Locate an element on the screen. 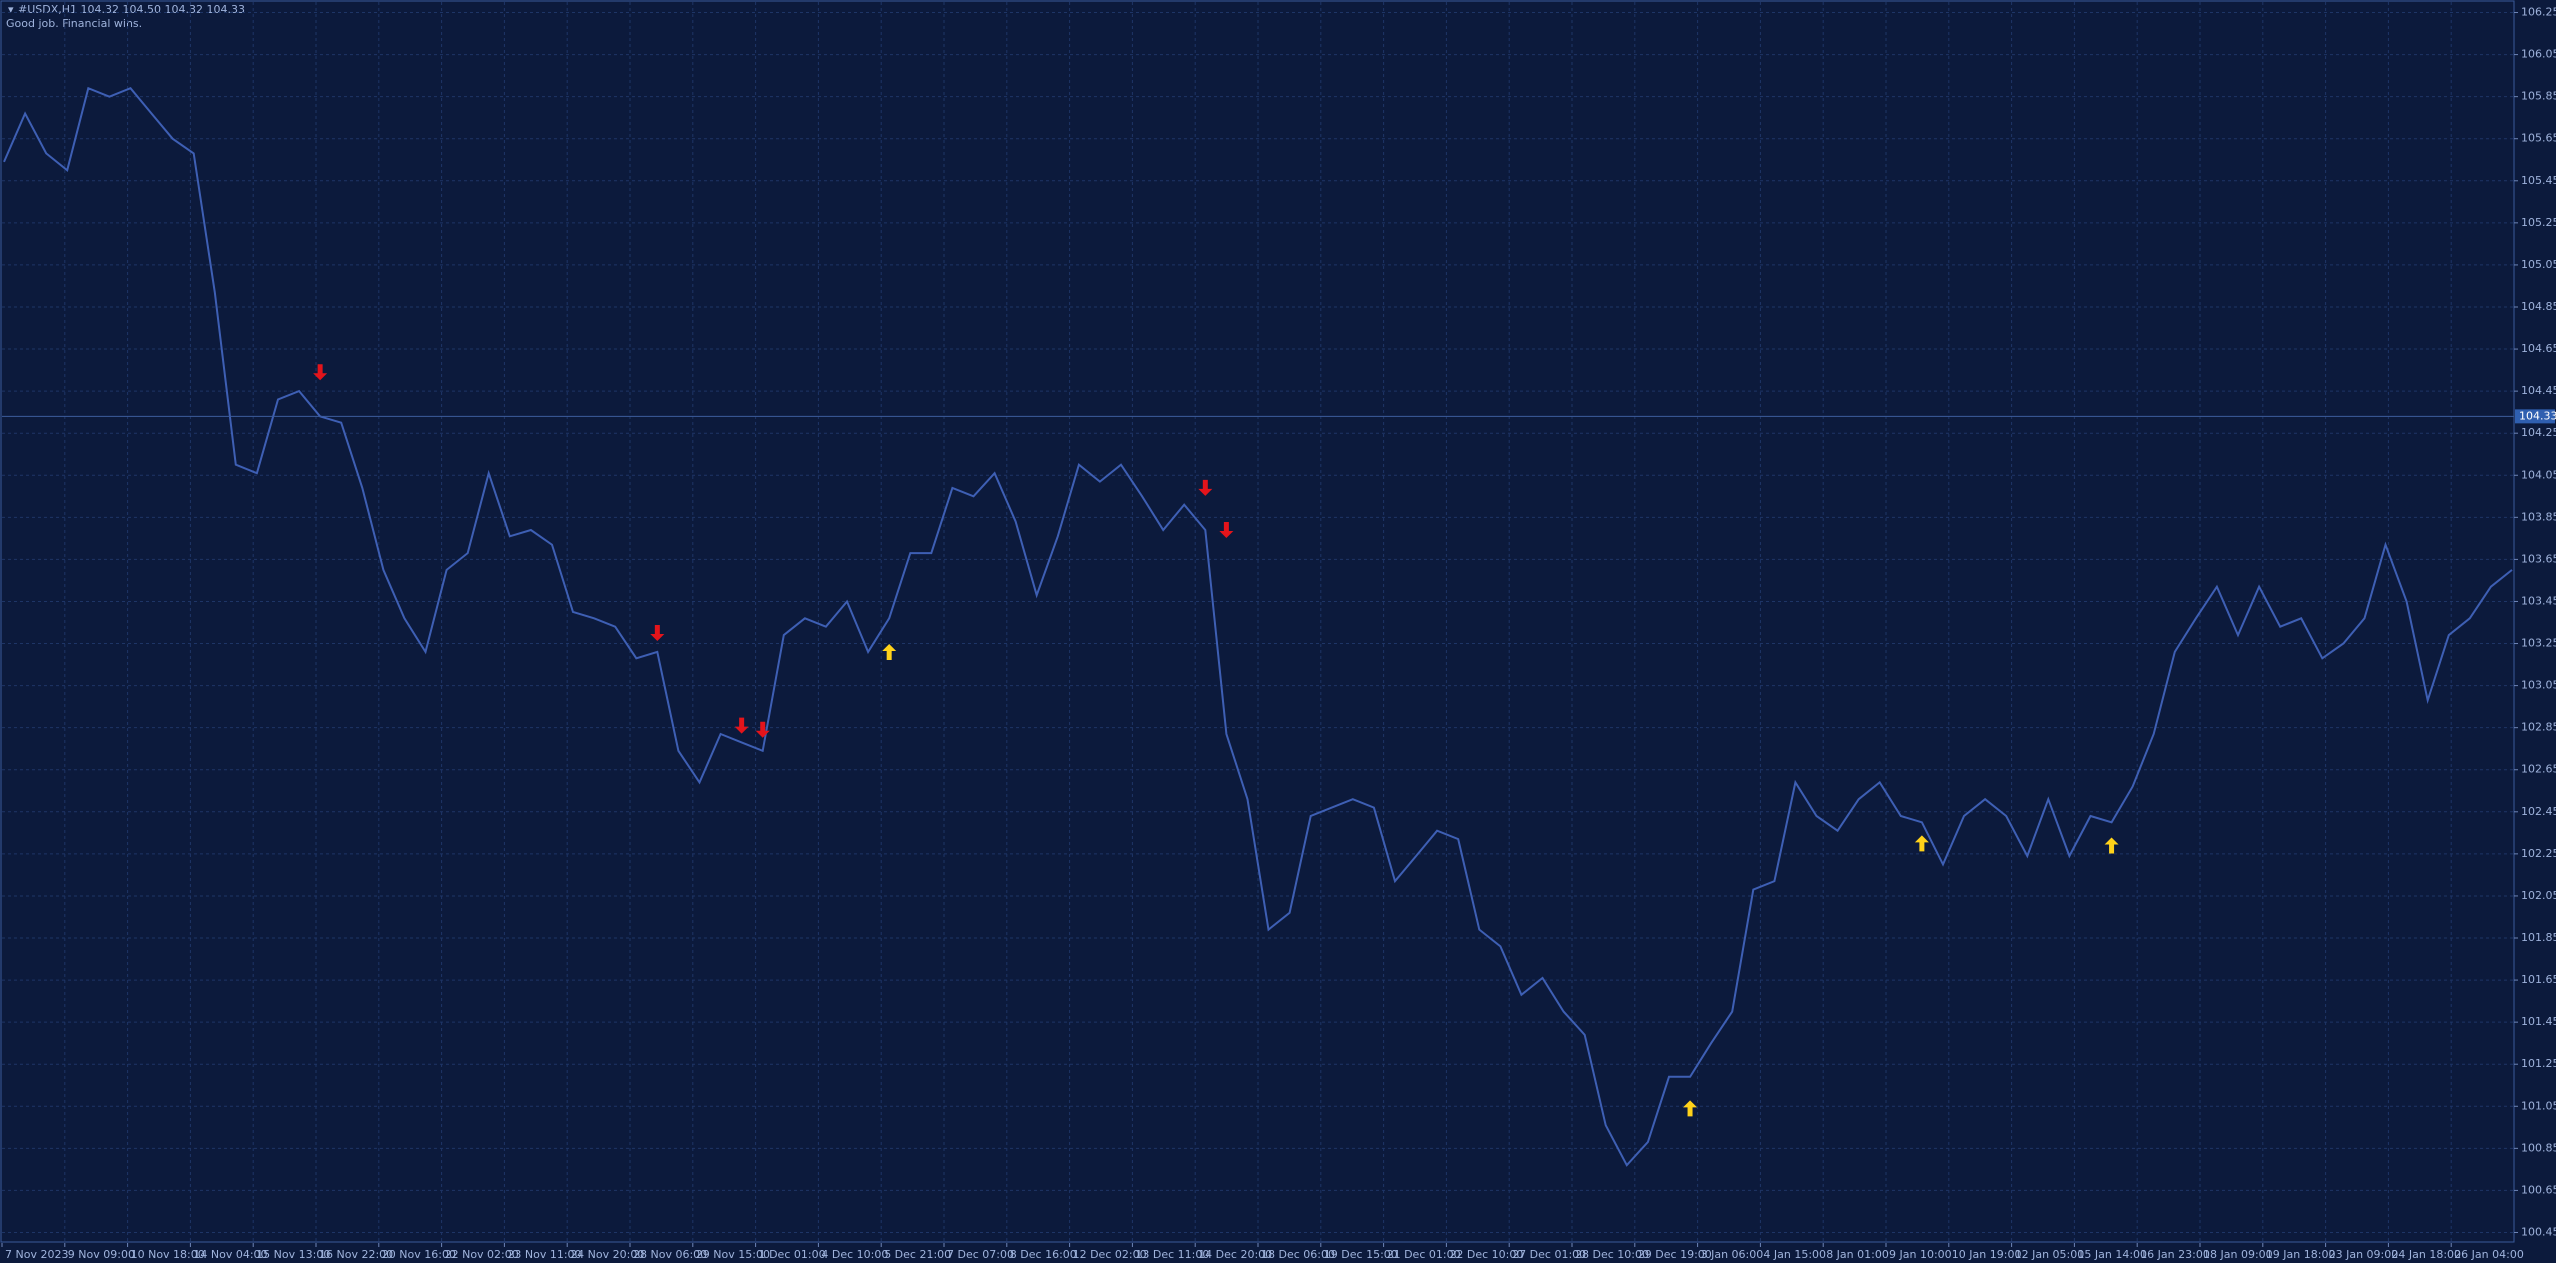  x-tick-label: 16 Nov 22:00 is located at coordinates (356, 1254).